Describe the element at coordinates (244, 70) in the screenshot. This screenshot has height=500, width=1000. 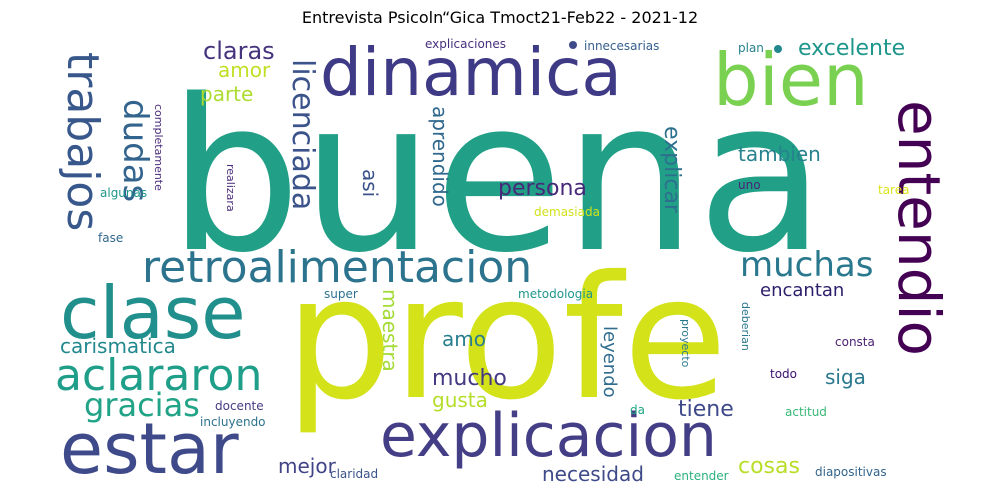
I see `word-amor: amor` at that location.